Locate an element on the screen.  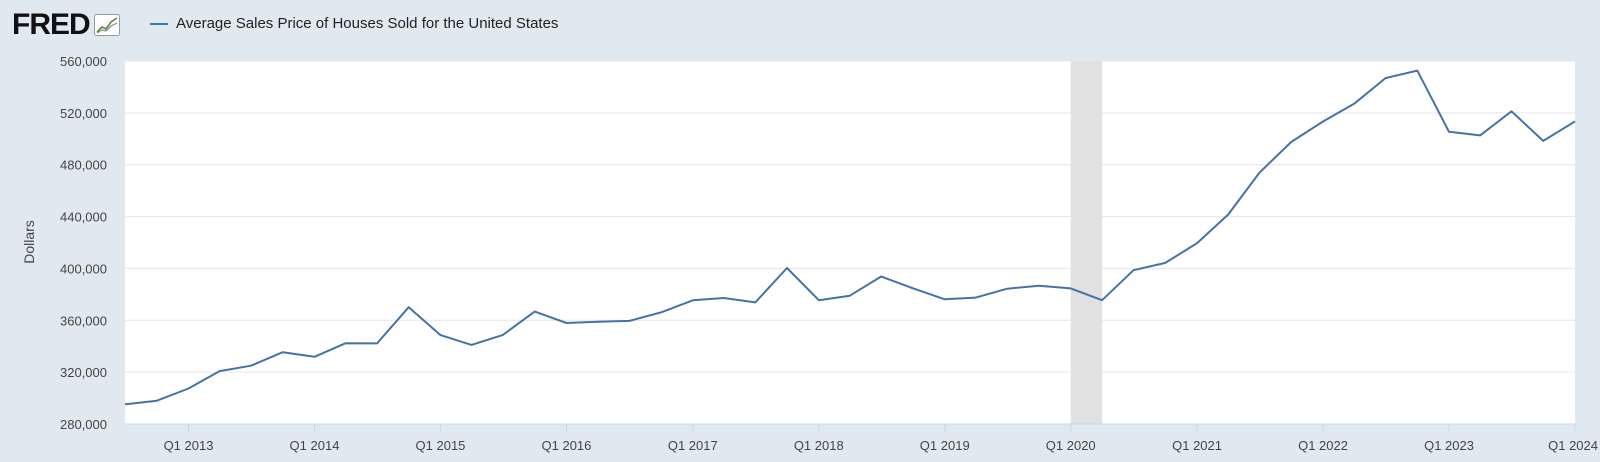
x-tick-label: Q1 2016 is located at coordinates (567, 445).